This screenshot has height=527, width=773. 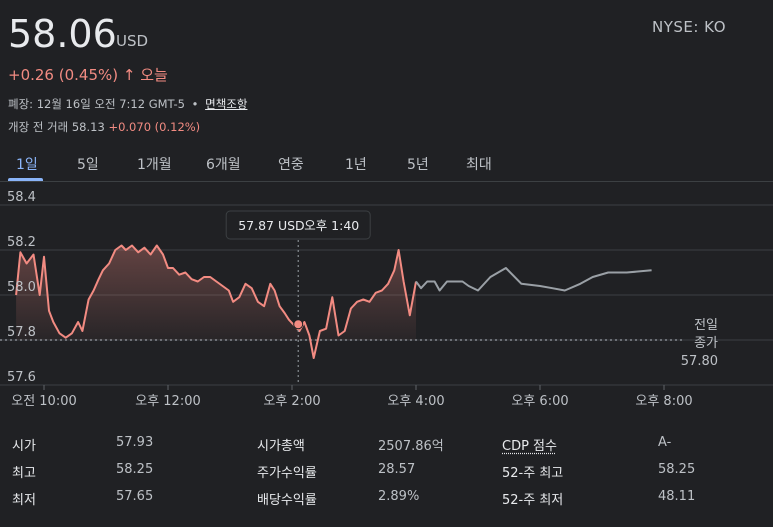 I want to click on stat-value-dividend-yield: 2.89%, so click(x=399, y=496).